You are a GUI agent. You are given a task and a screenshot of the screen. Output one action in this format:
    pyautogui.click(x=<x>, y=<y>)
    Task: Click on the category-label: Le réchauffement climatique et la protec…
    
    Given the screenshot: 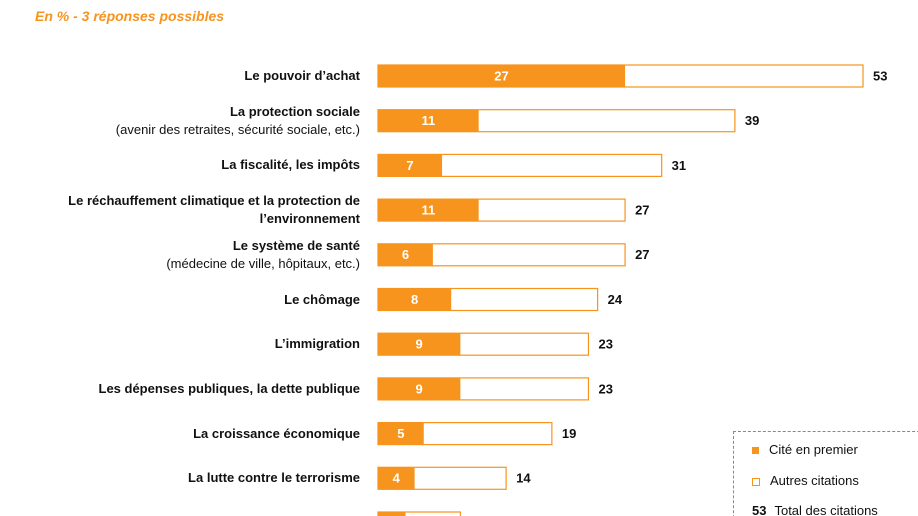 What is the action you would take?
    pyautogui.click(x=195, y=210)
    